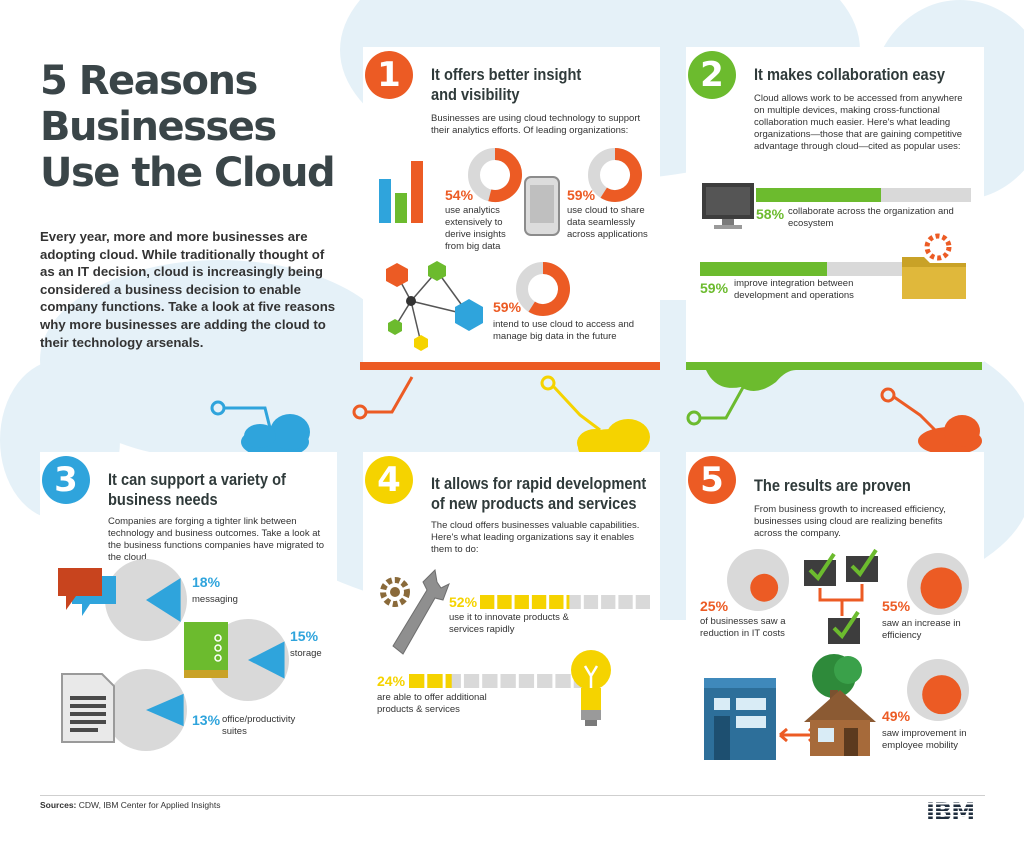 The image size is (1024, 842). Describe the element at coordinates (834, 394) in the screenshot. I see `green-connector-cloud-icon` at that location.